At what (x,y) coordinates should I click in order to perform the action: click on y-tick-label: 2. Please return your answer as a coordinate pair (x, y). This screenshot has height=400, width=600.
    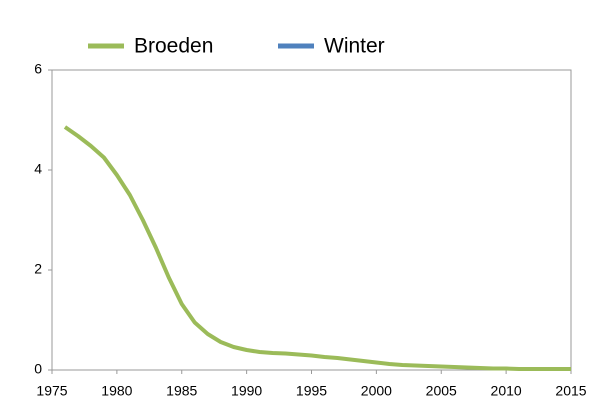
    Looking at the image, I should click on (38, 269).